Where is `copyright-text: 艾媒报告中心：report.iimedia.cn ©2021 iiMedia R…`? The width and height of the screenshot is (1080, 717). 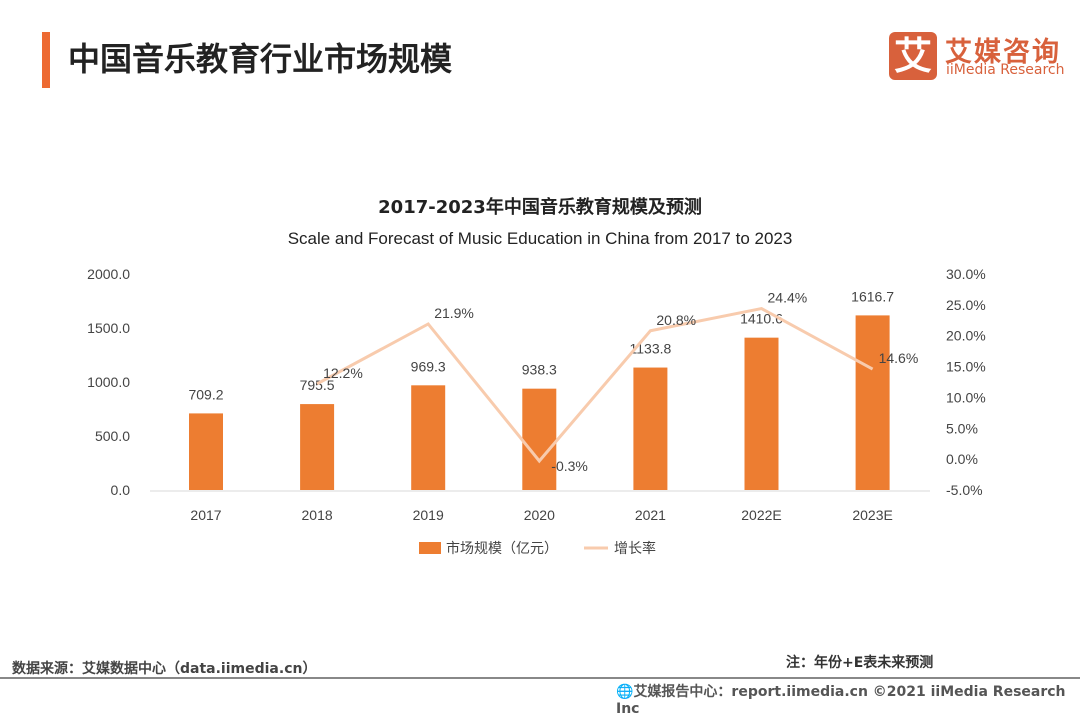 copyright-text: 艾媒报告中心：report.iimedia.cn ©2021 iiMedia R… is located at coordinates (841, 700).